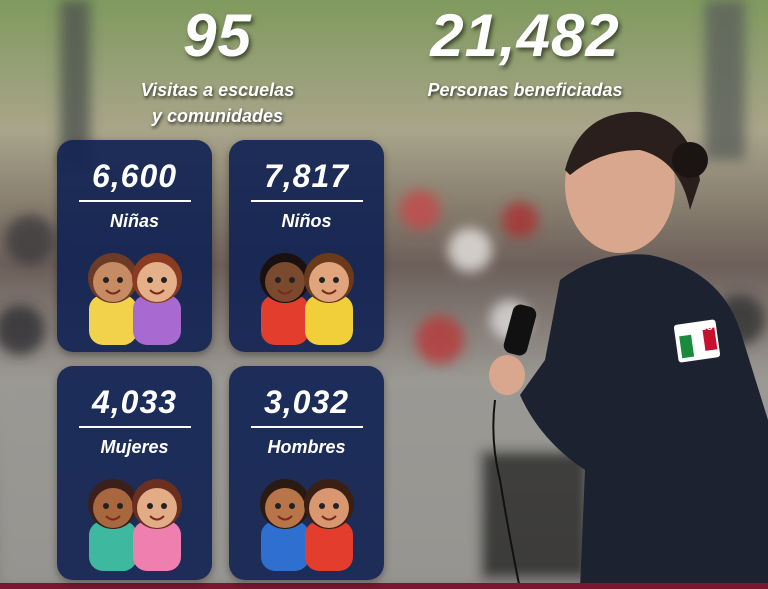  Describe the element at coordinates (217, 90) in the screenshot. I see `stat-label: Visitas a escuelas` at that location.